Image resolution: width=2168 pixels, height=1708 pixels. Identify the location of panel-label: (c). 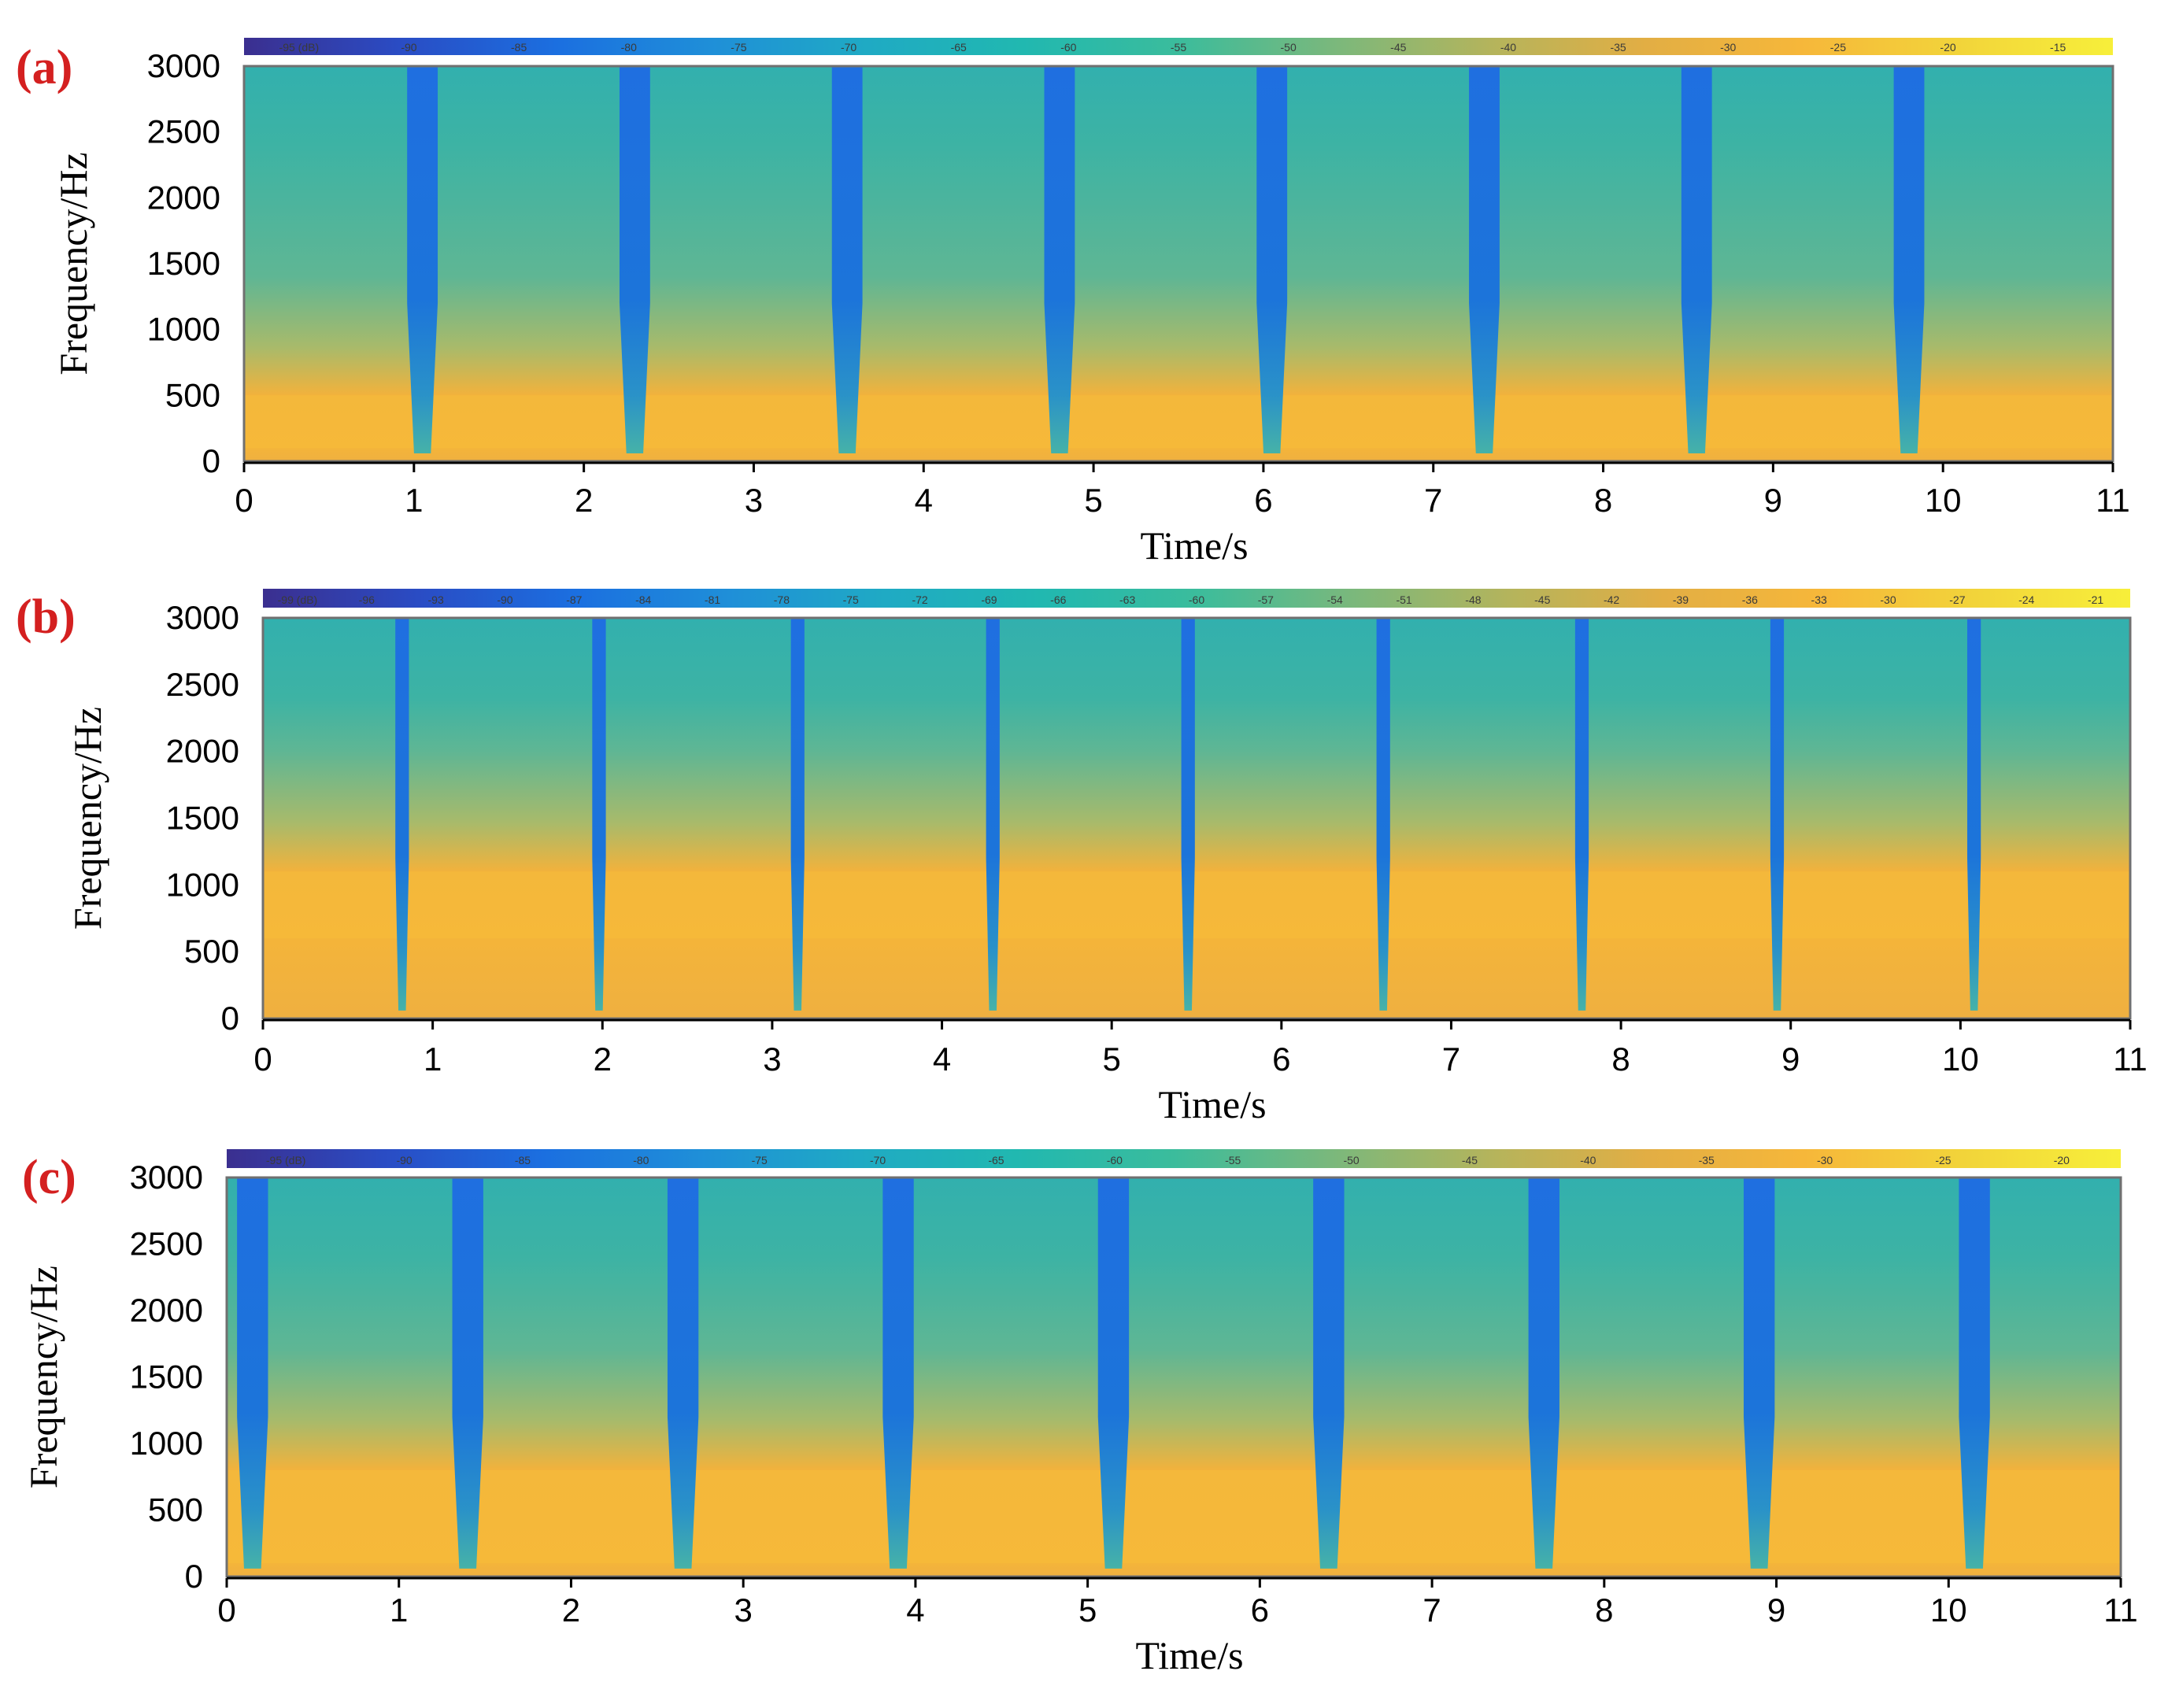
(49, 1177).